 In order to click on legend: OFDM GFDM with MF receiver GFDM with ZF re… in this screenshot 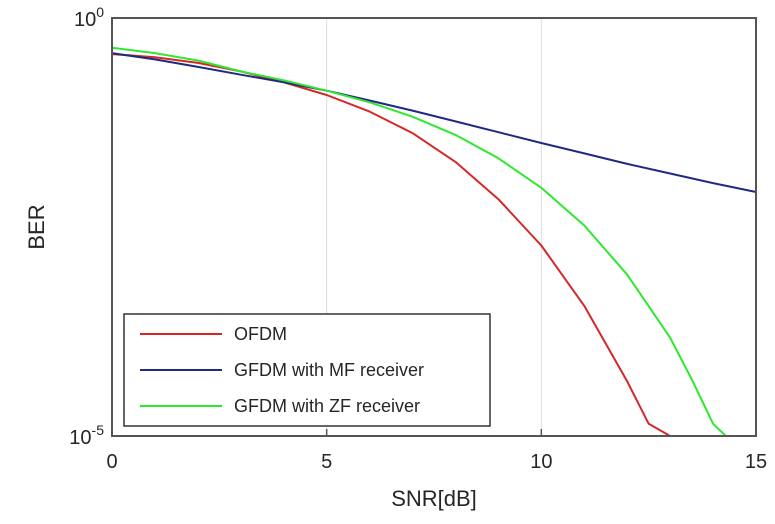, I will do `click(307, 370)`.